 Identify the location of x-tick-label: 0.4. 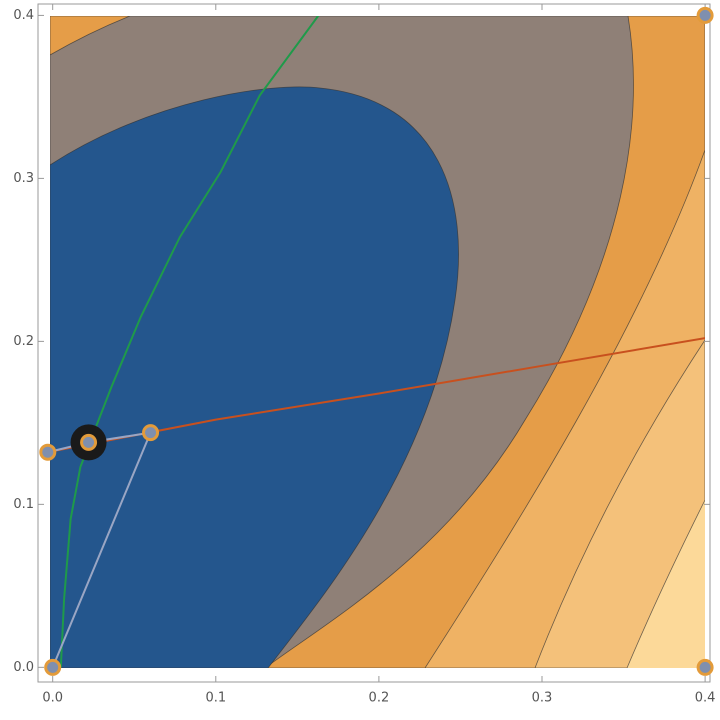
(705, 698).